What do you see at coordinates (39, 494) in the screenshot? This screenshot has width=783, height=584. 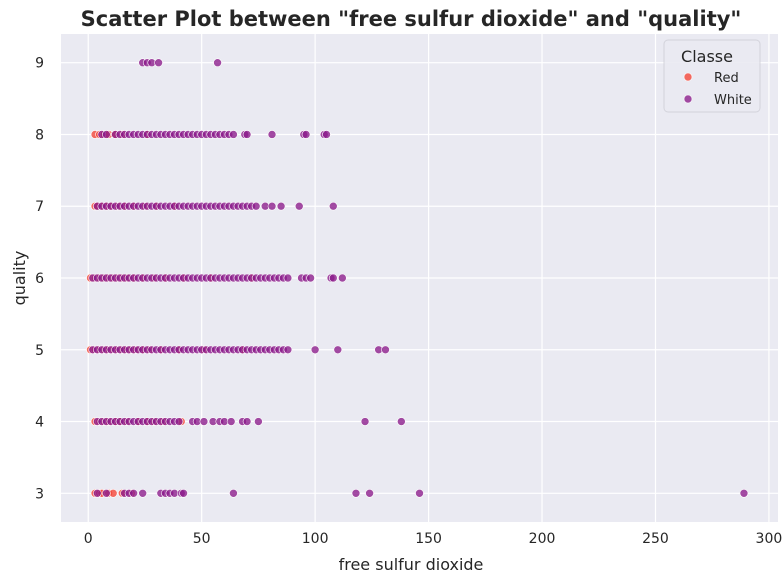 I see `y-tick-label: 3` at bounding box center [39, 494].